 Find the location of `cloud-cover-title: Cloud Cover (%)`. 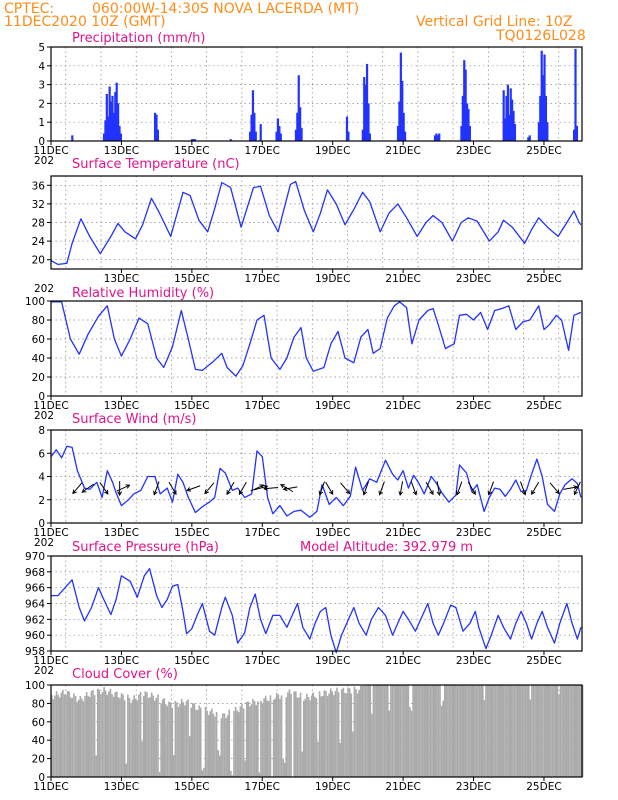

cloud-cover-title: Cloud Cover (%) is located at coordinates (125, 674).